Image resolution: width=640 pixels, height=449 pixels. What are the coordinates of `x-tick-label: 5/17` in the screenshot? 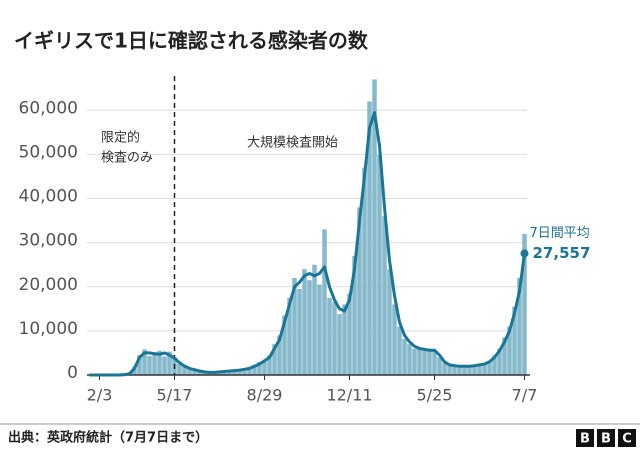 It's located at (175, 395).